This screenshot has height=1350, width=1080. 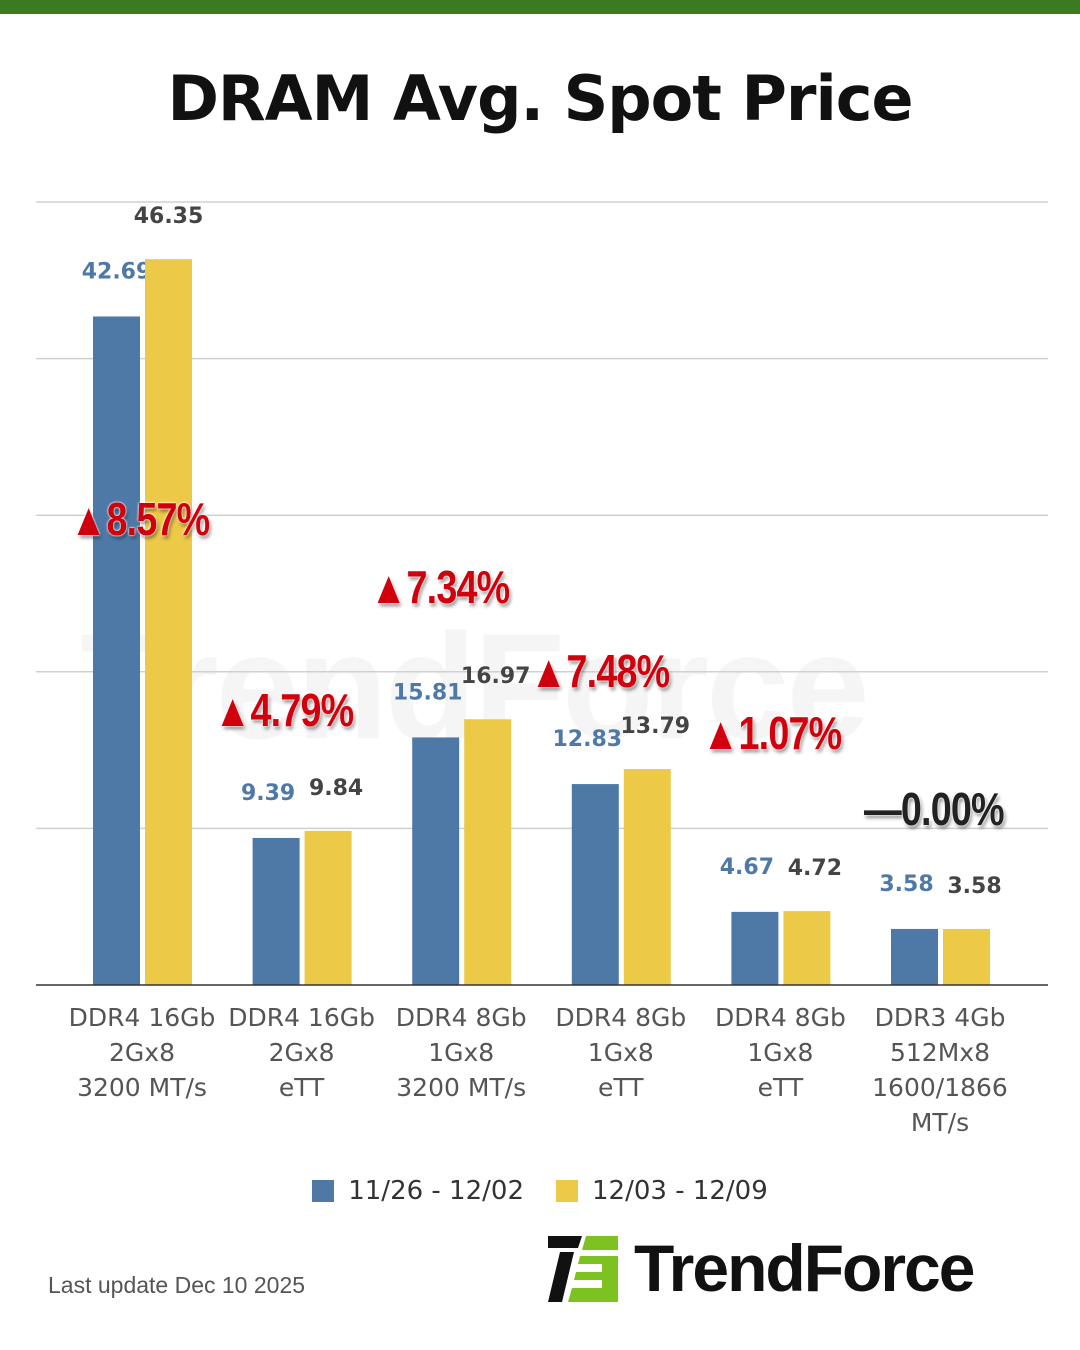 I want to click on legend-label: 11/26 - 12/02, so click(x=436, y=1191).